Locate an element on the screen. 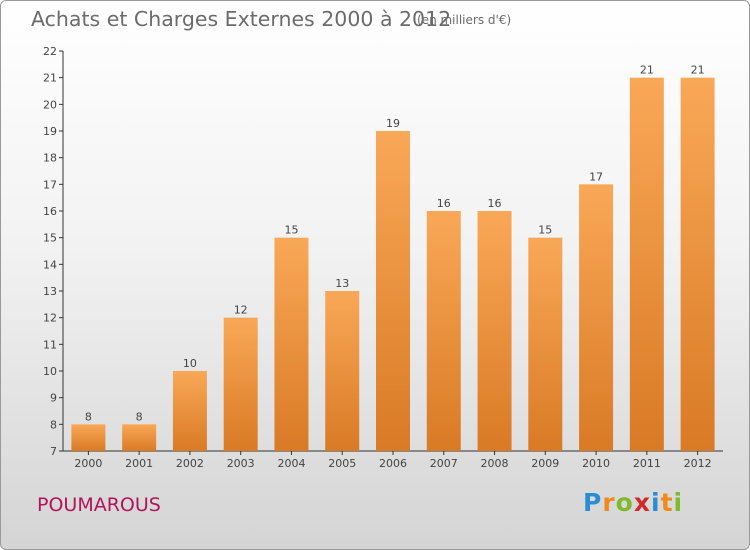 Image resolution: width=750 pixels, height=550 pixels. logo-letter: P is located at coordinates (593, 502).